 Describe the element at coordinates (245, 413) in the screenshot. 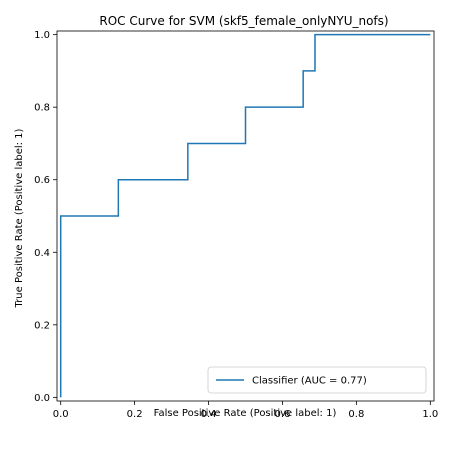

I see `x-axis-label: False Positive Rate (Positive label: 1)` at that location.